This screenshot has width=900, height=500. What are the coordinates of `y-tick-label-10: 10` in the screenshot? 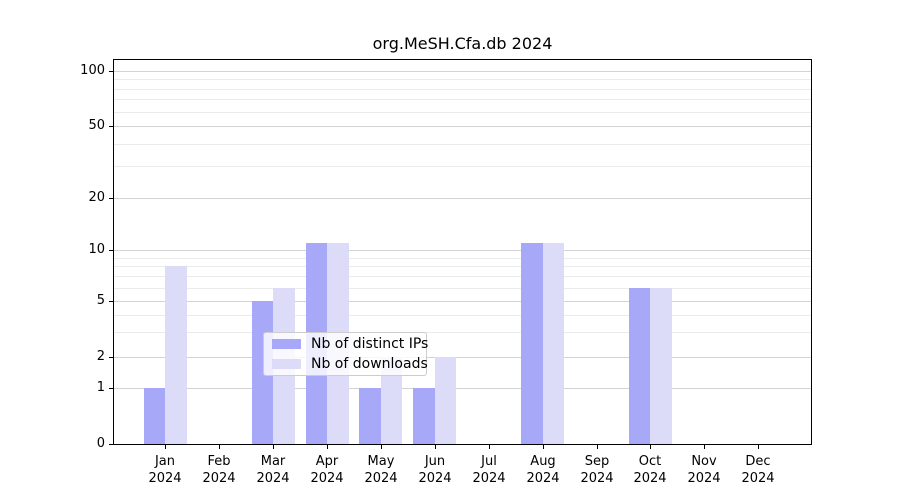 It's located at (96, 249).